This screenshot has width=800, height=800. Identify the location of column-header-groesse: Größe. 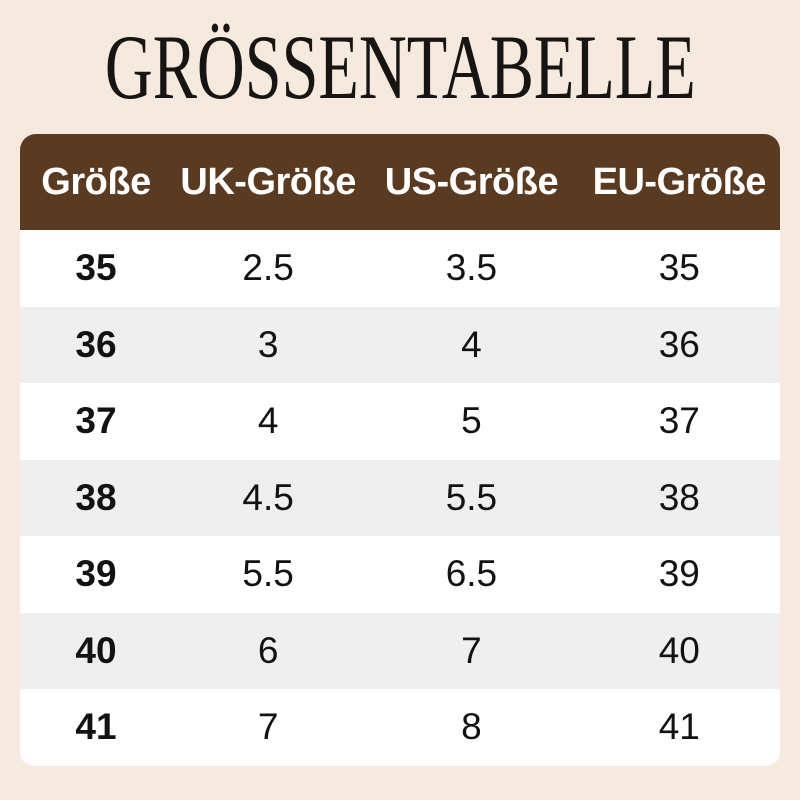
(96, 181).